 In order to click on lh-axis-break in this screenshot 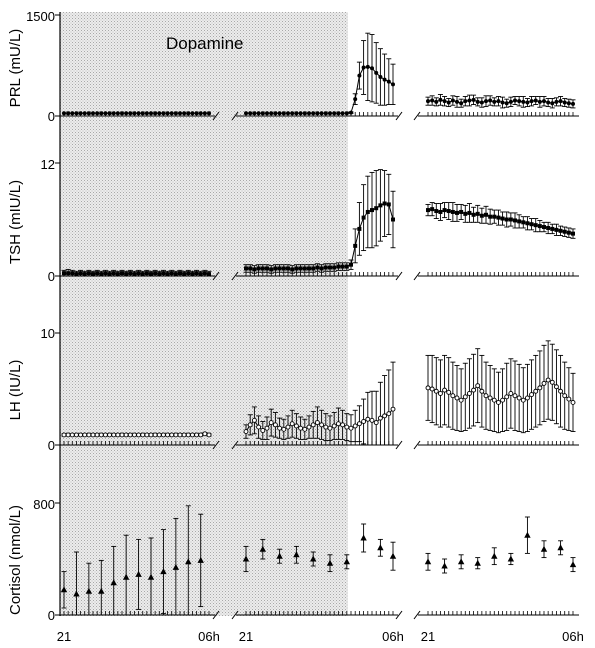, I will do `click(216, 445)`.